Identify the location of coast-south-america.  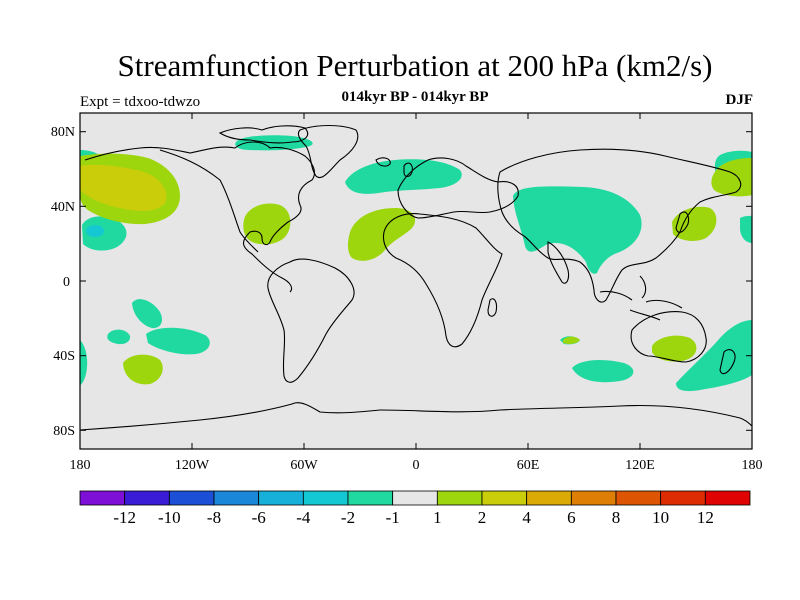
(311, 320).